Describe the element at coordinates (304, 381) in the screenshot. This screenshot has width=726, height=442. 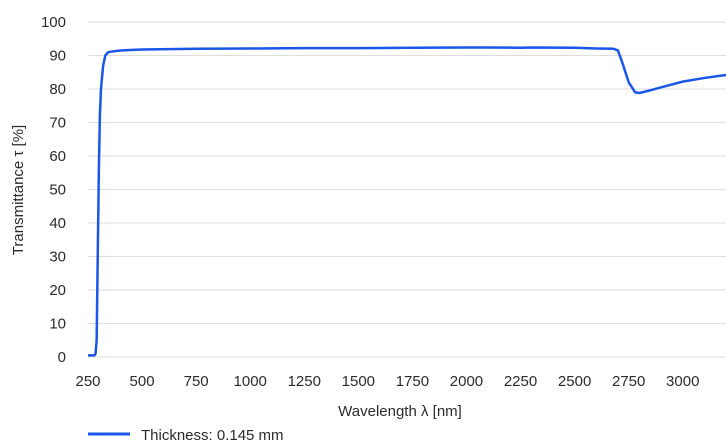
I see `x-tick-label: 1250` at that location.